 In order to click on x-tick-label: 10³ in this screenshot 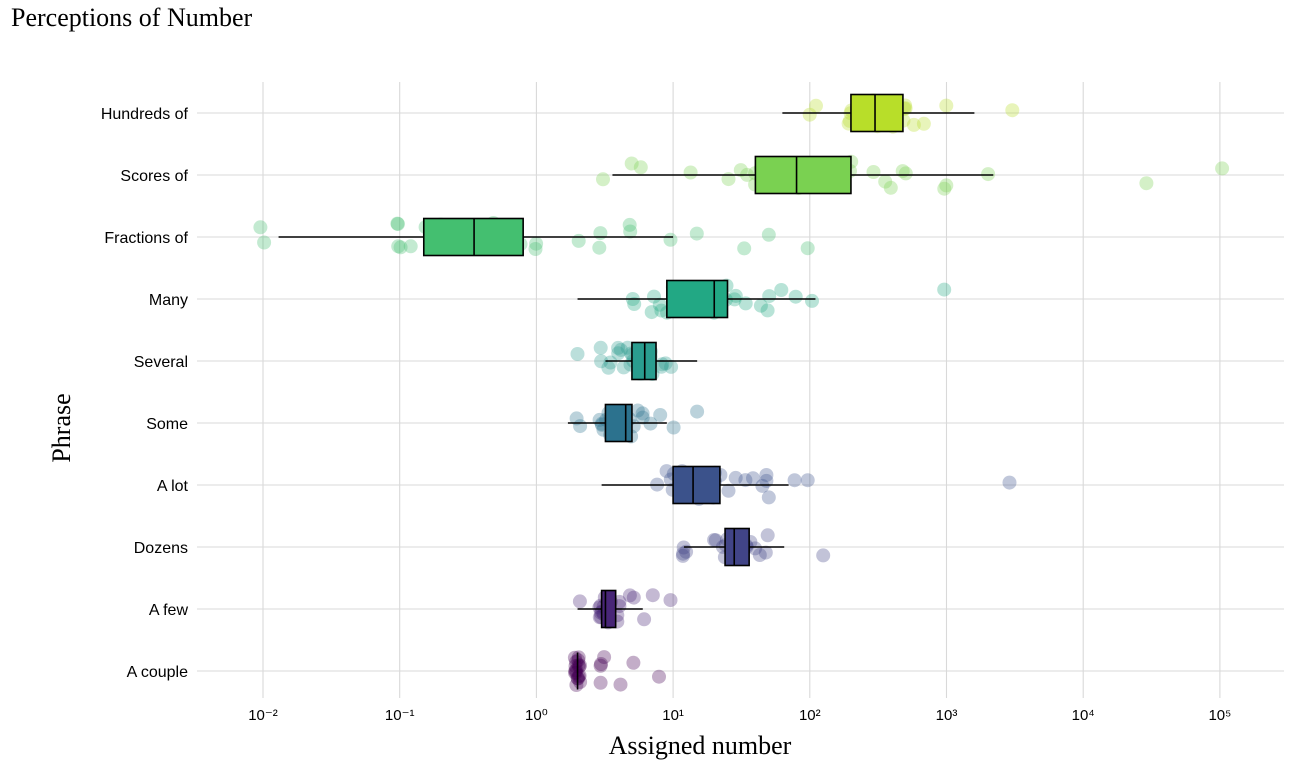, I will do `click(947, 715)`.